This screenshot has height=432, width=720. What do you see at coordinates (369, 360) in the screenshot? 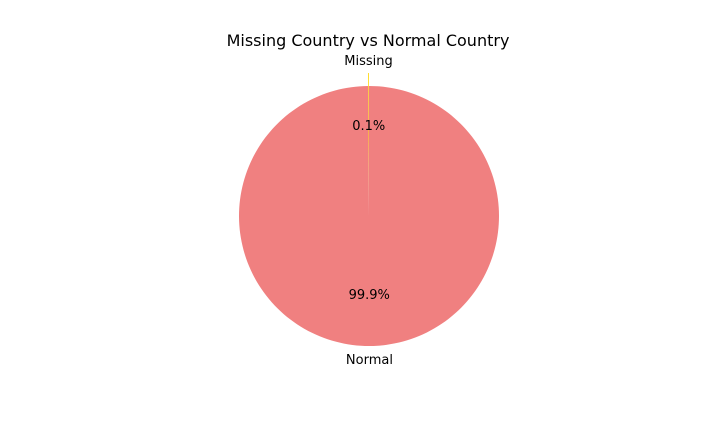
I see `category-label-normal: Normal` at bounding box center [369, 360].